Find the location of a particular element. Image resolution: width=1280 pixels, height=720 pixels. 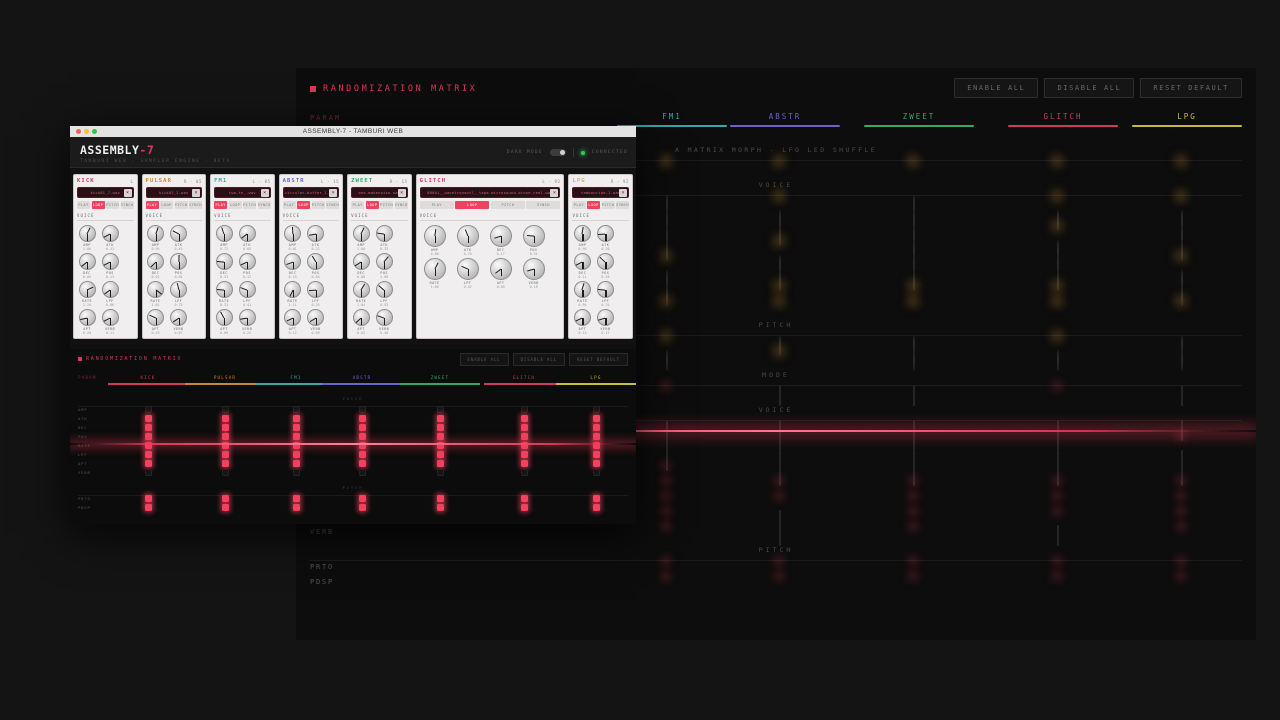

knob-atk: ATK 0.22 is located at coordinates (316, 238).